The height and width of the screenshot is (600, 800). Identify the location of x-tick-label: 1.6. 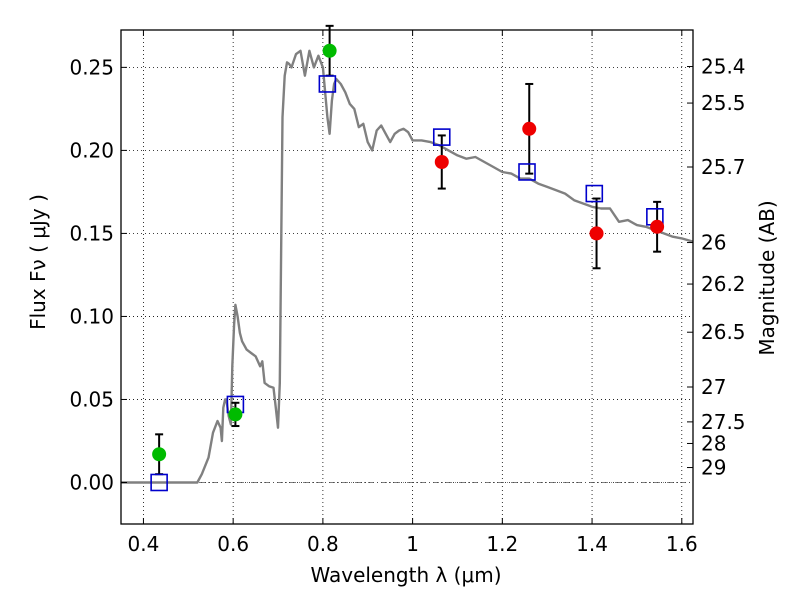
(682, 544).